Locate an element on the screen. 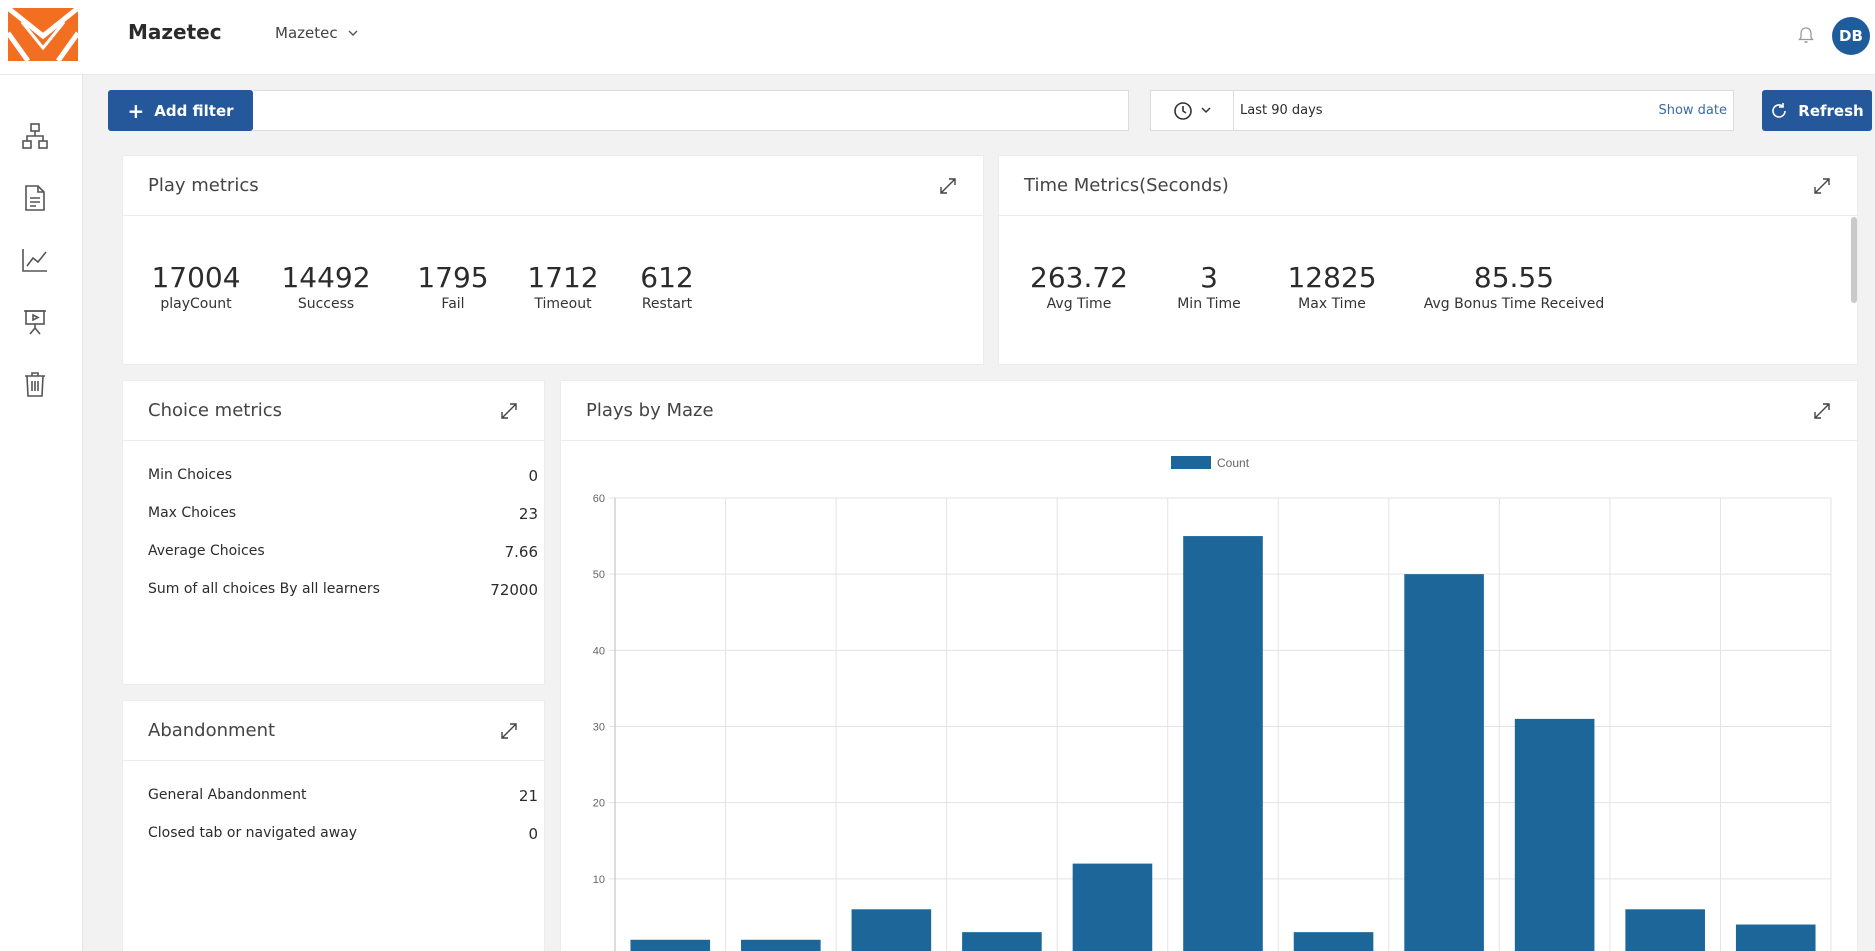 The image size is (1875, 951). metric-timeout: 1712 Timeout is located at coordinates (563, 286).